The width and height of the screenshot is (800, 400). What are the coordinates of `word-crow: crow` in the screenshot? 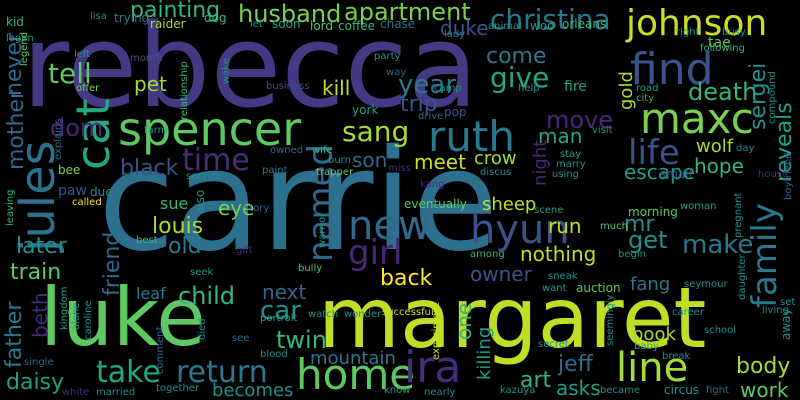 It's located at (495, 158).